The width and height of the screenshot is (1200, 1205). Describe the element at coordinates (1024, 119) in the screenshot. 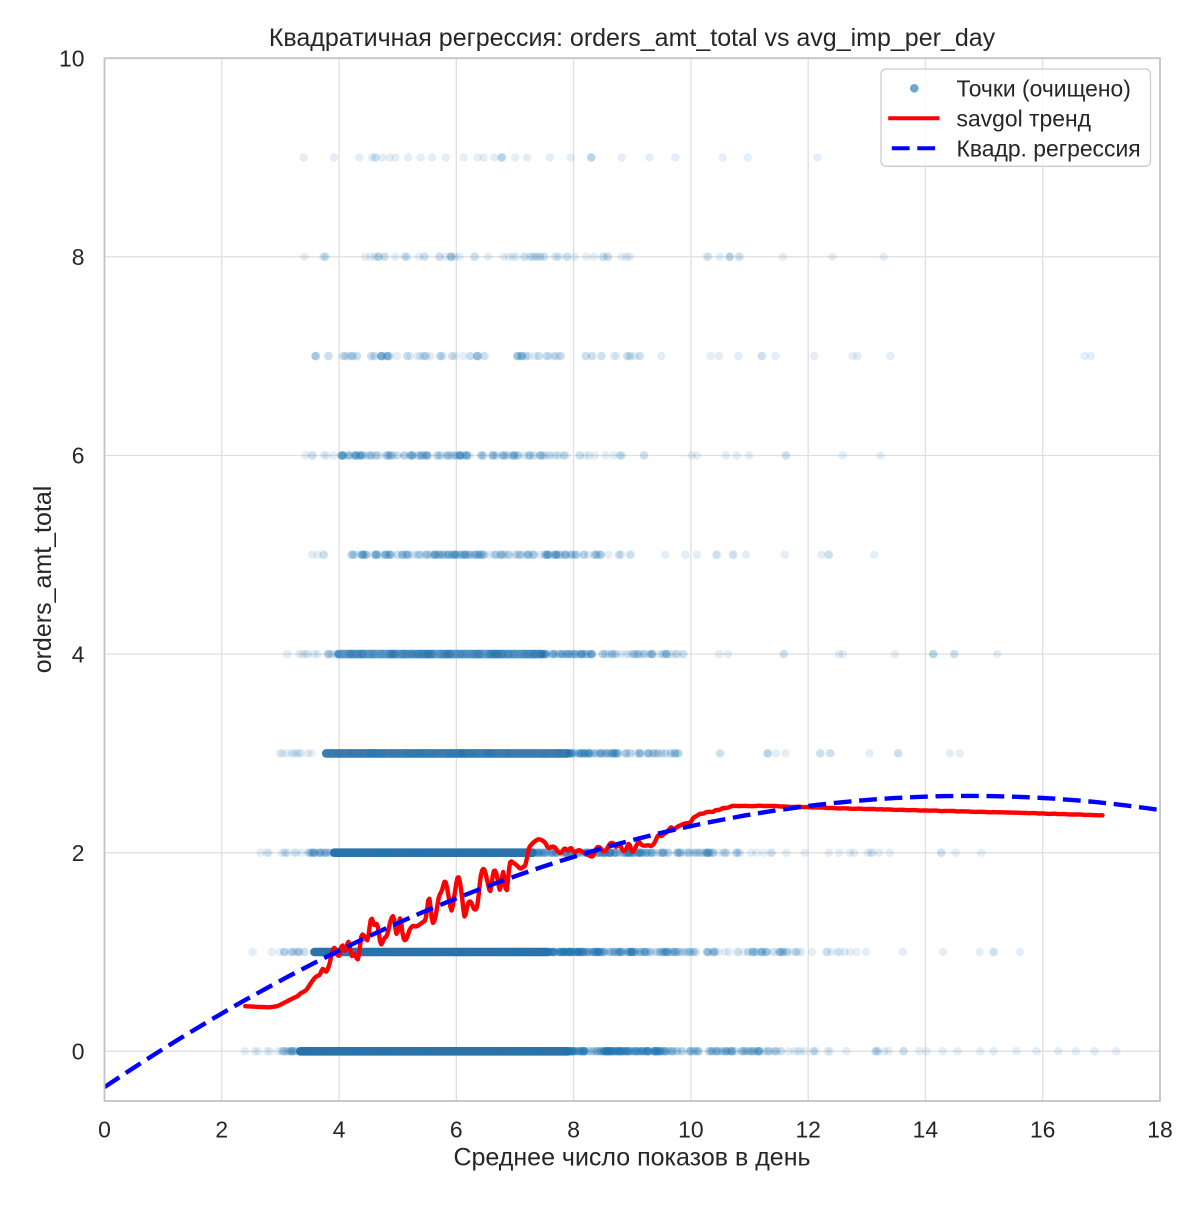

I see `svg-text: savgol тренд` at that location.